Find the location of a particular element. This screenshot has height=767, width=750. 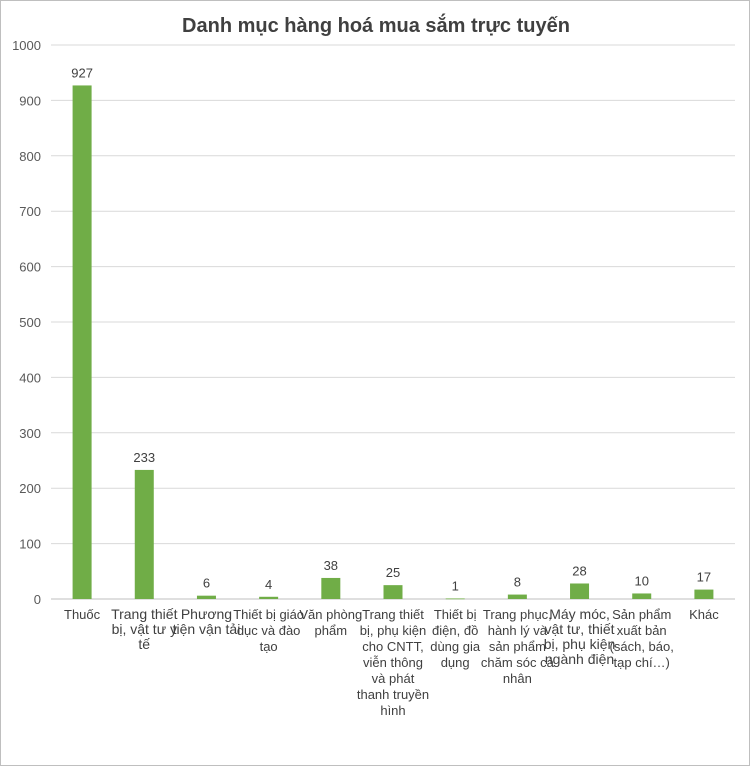

y-tick-label: 600 is located at coordinates (30, 267).